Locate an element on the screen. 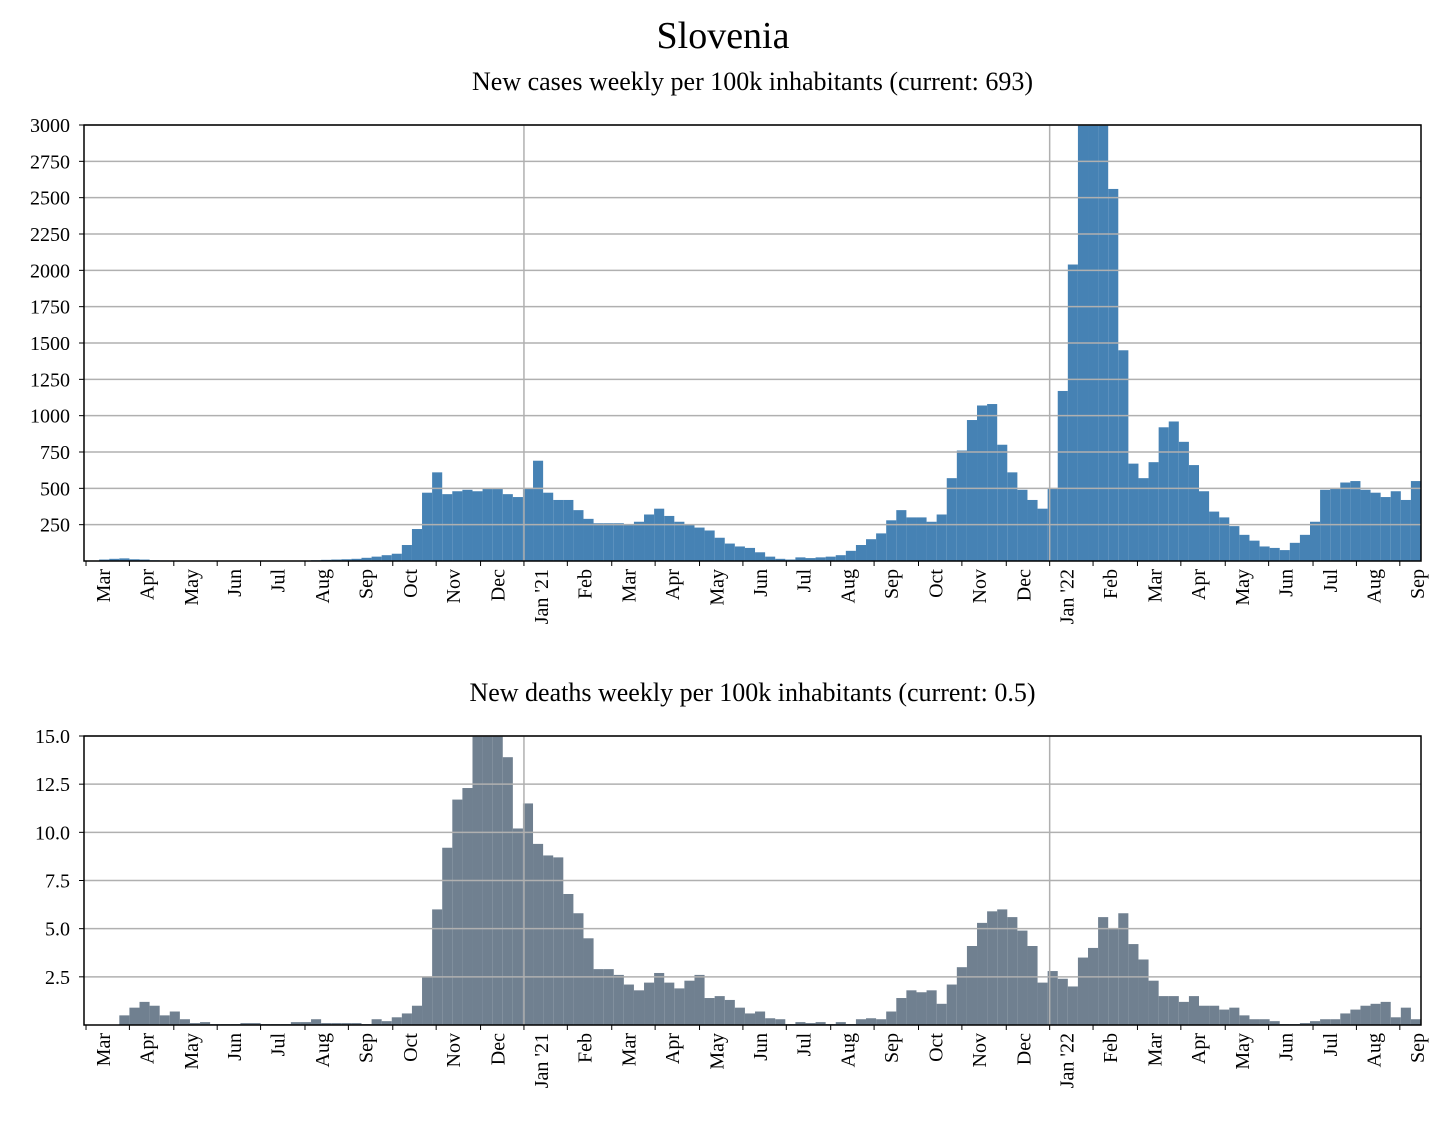 This screenshot has width=1447, height=1129. y-tick-label: 2.5 is located at coordinates (57, 978).